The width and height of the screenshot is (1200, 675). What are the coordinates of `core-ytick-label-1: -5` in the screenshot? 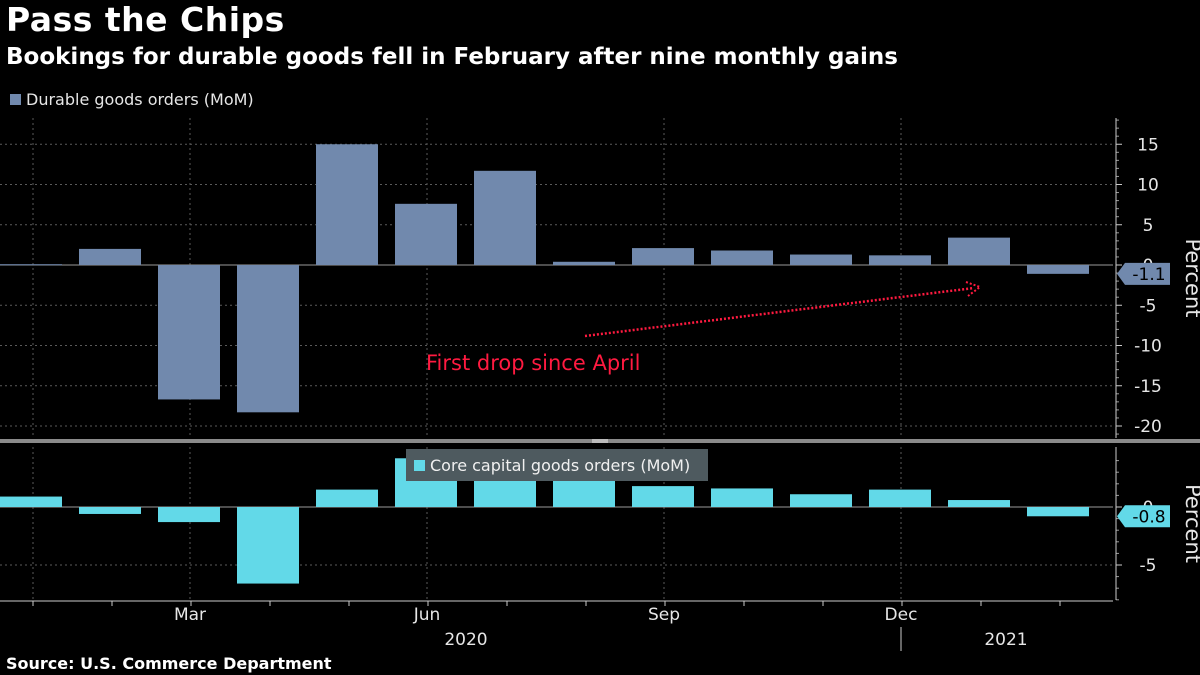 It's located at (1148, 566).